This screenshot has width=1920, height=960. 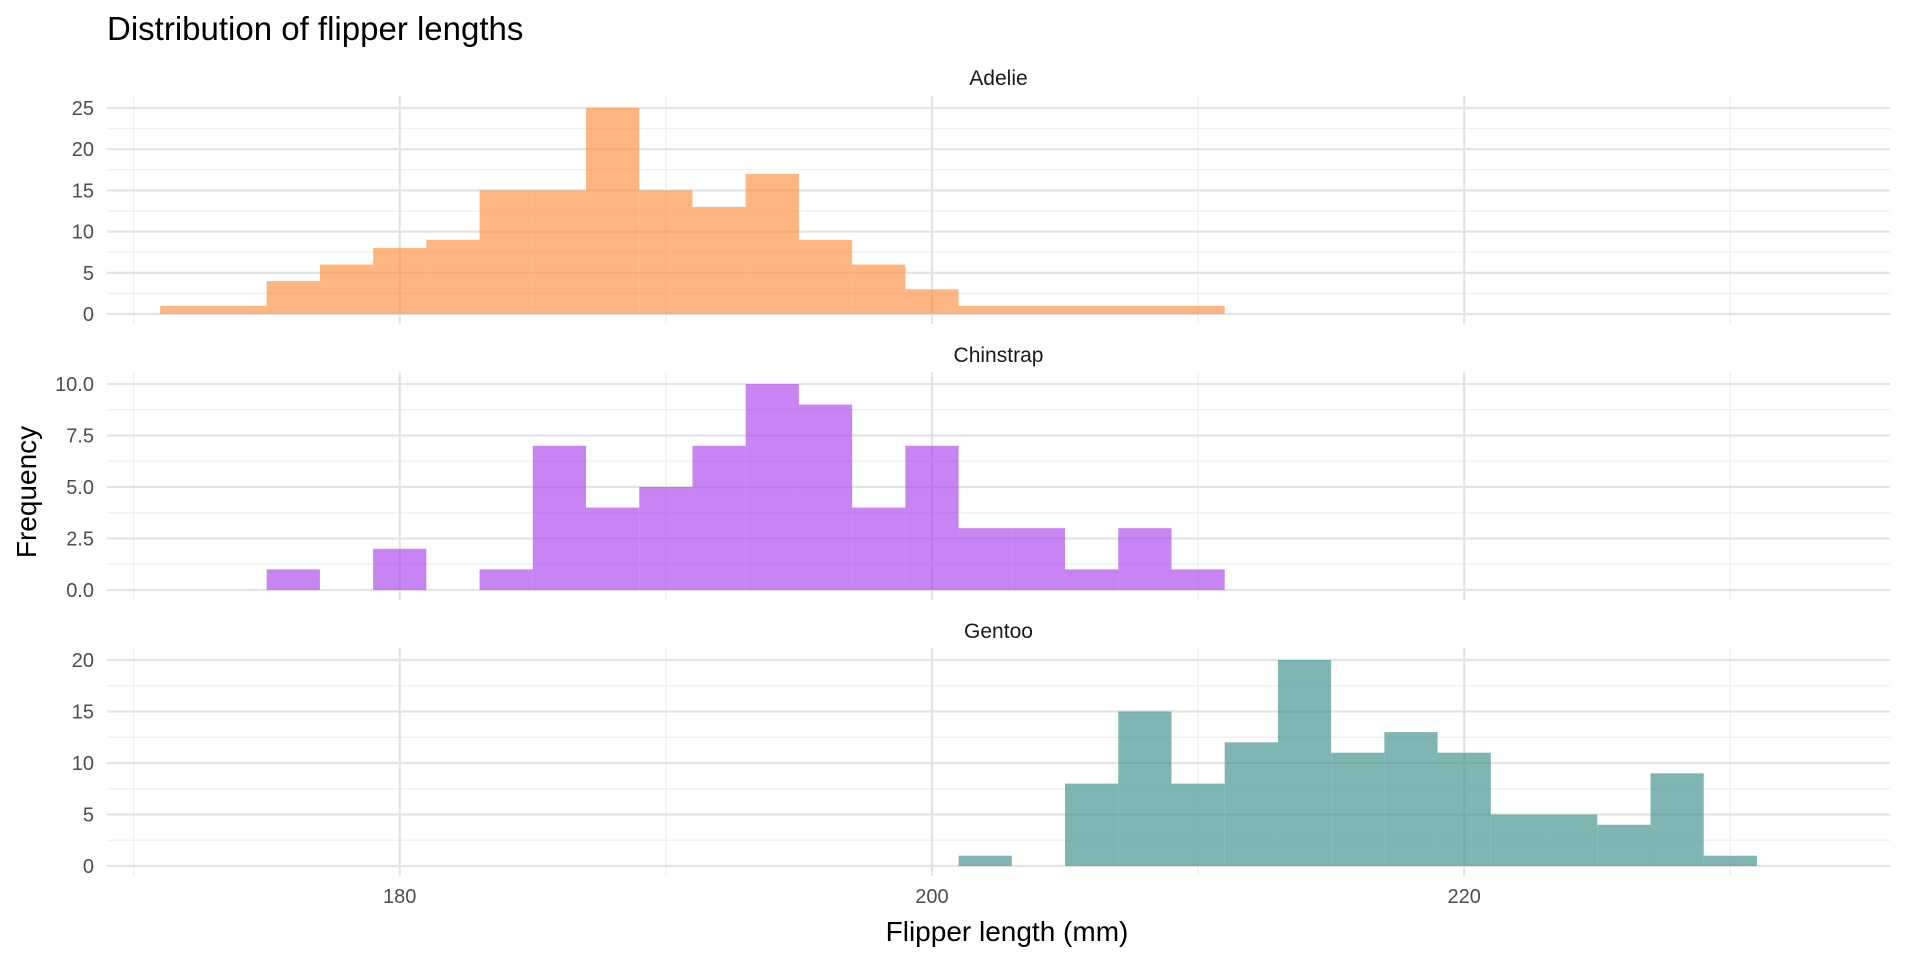 What do you see at coordinates (719, 517) in the screenshot?
I see `bar-chinstrap: Chinstrap 192: 7` at bounding box center [719, 517].